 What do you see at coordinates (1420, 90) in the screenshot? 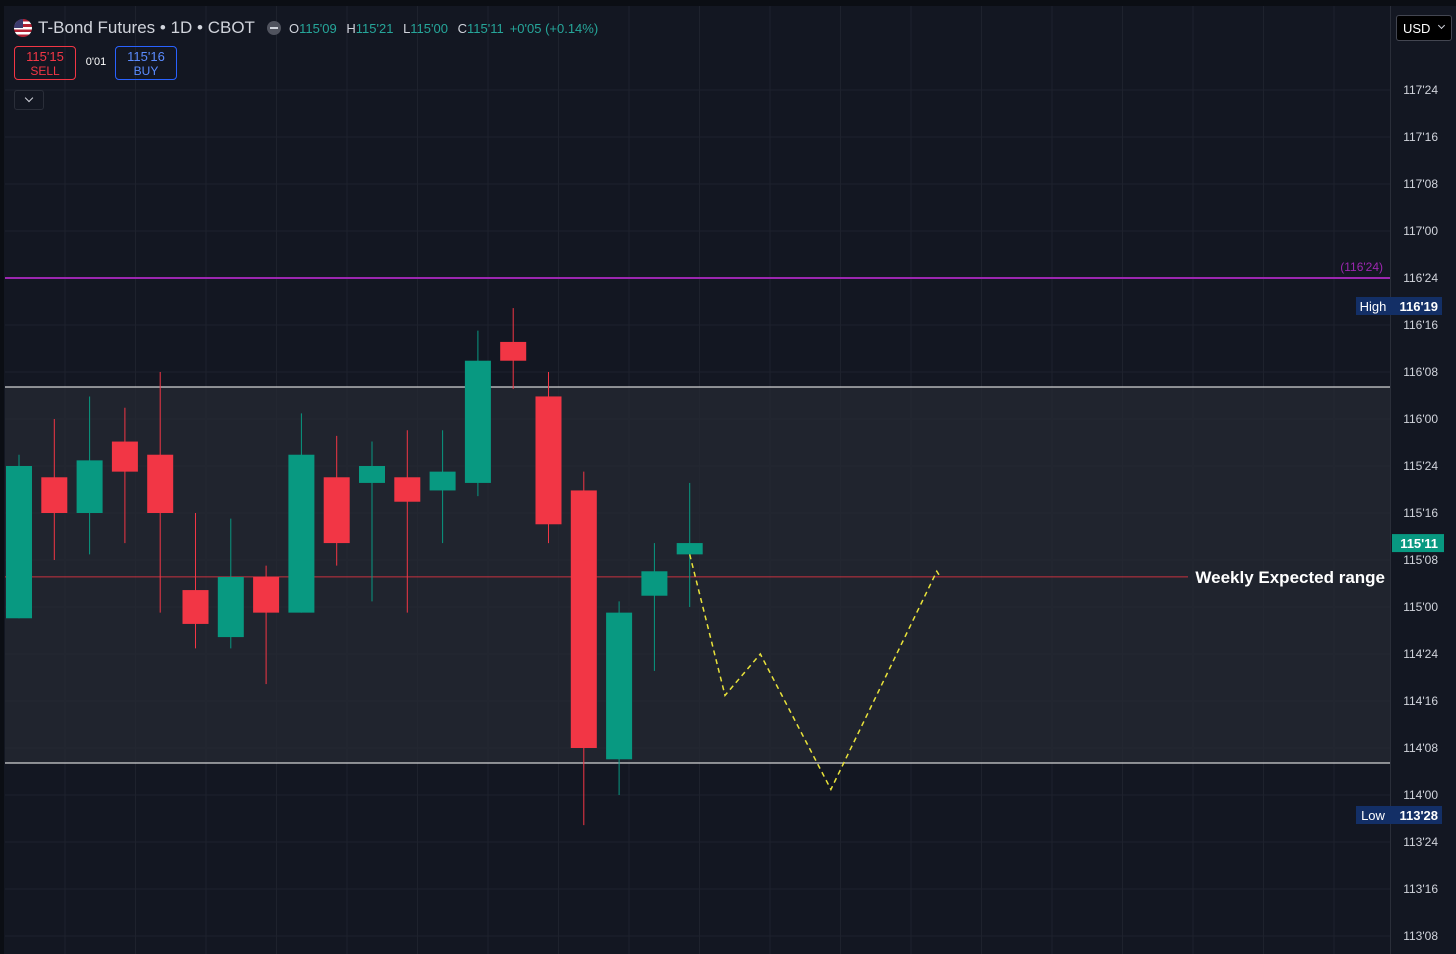
I see `price-tick-label: 117'24` at bounding box center [1420, 90].